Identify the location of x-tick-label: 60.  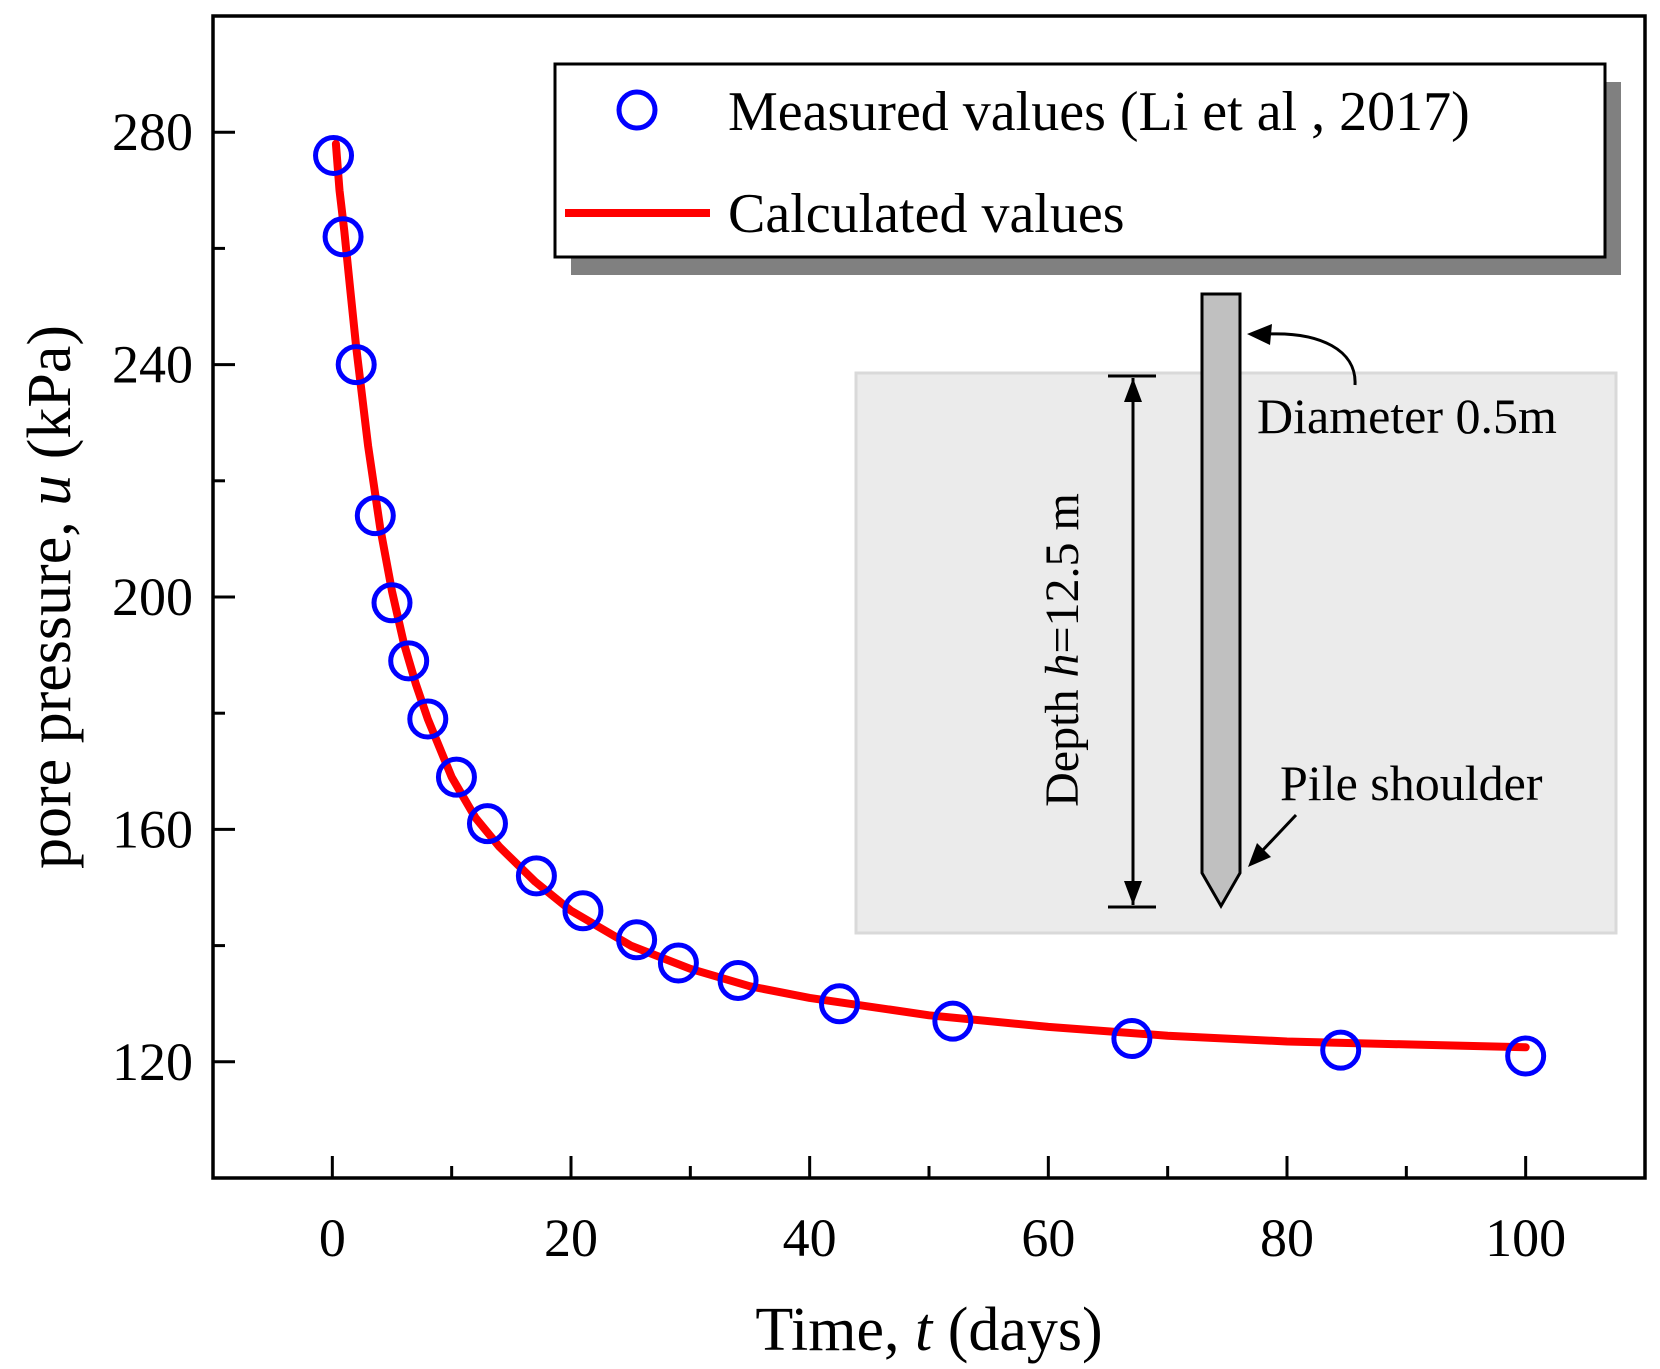
(1048, 1238).